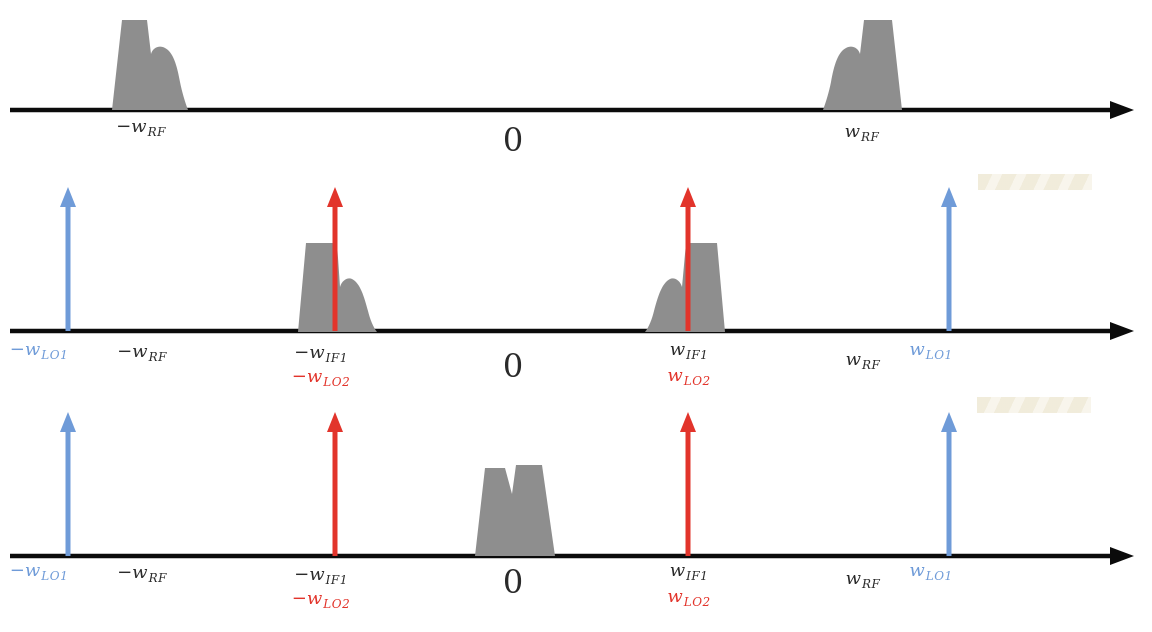 This screenshot has height=632, width=1152. I want to click on baseband-spectrum, so click(515, 510).